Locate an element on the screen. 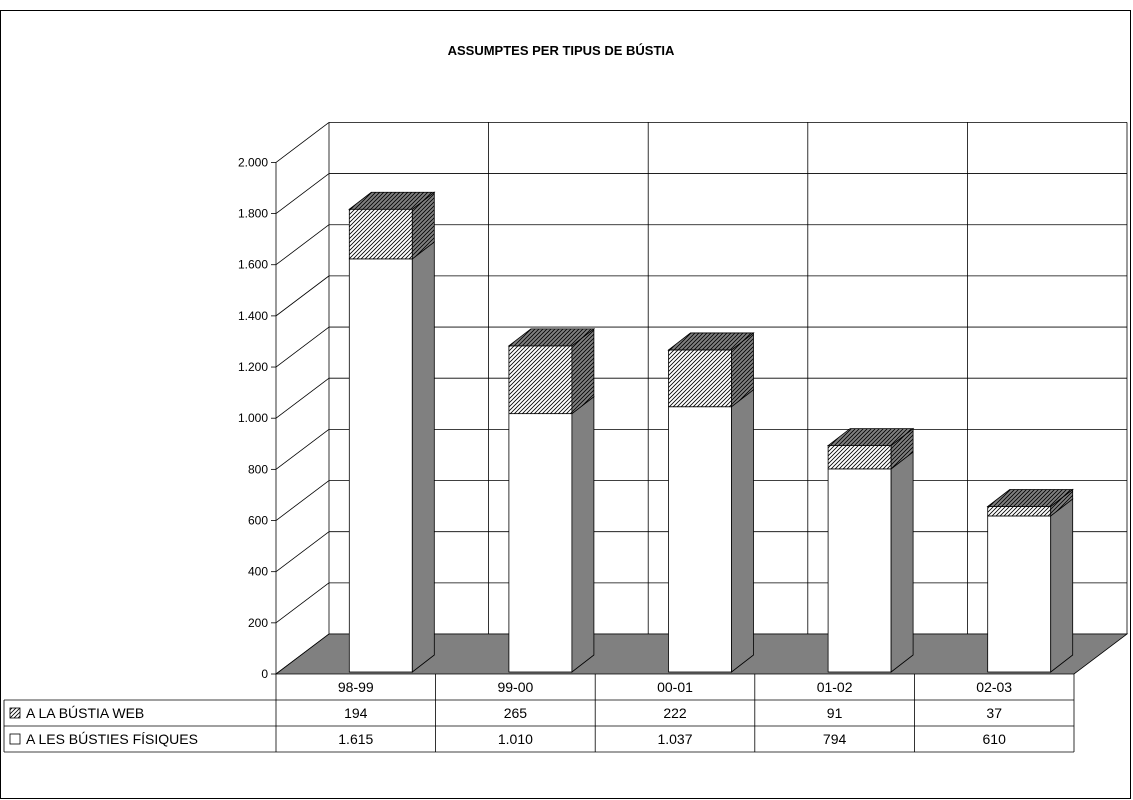 The image size is (1133, 800). data-table-value: 194 is located at coordinates (356, 713).